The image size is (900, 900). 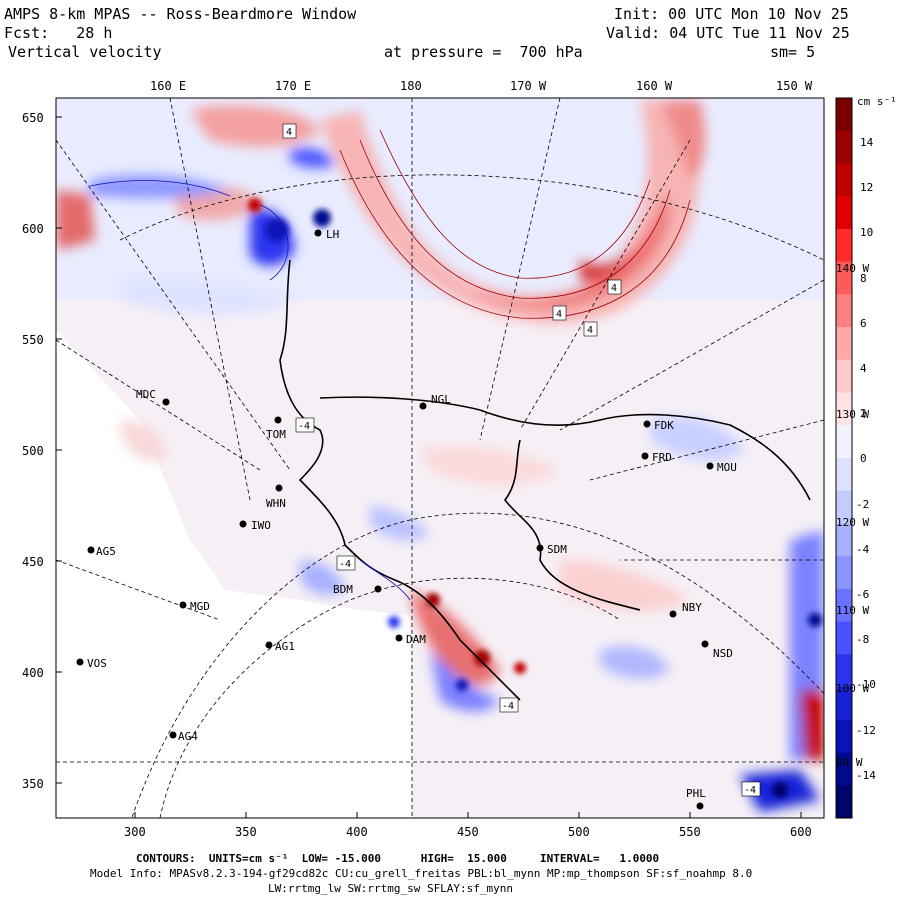 What do you see at coordinates (135, 832) in the screenshot?
I see `x-tick-label: 300` at bounding box center [135, 832].